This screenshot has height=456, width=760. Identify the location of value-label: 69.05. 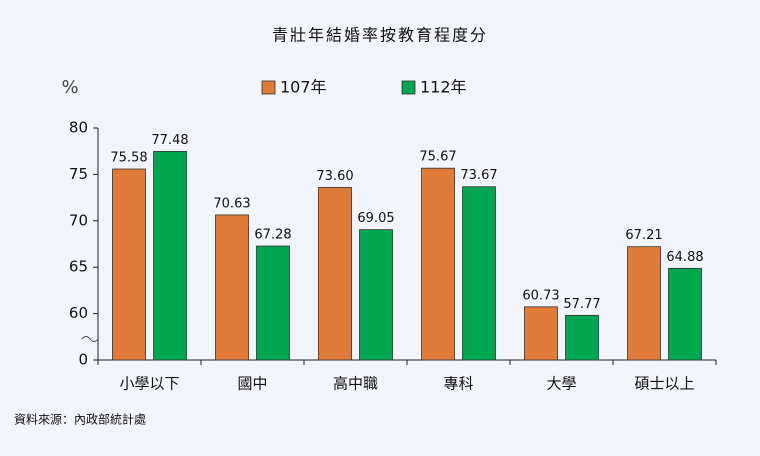
(375, 218).